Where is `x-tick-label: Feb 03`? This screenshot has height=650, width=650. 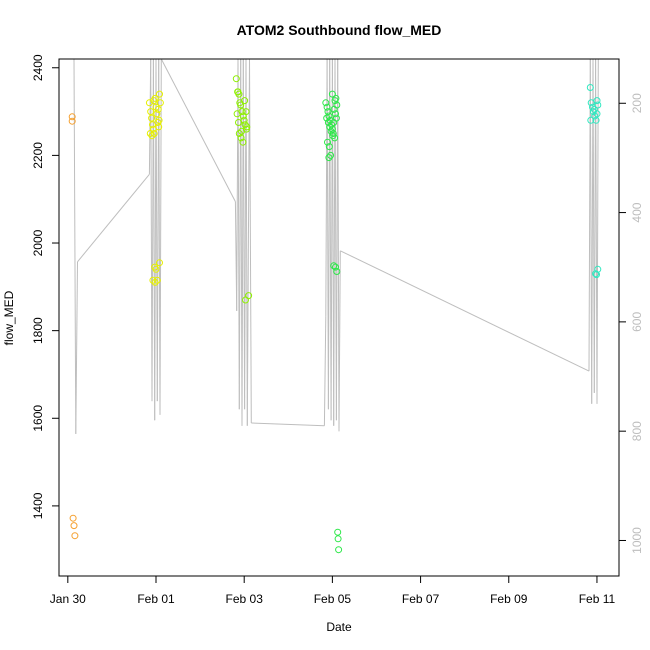 x-tick-label: Feb 03 is located at coordinates (245, 599).